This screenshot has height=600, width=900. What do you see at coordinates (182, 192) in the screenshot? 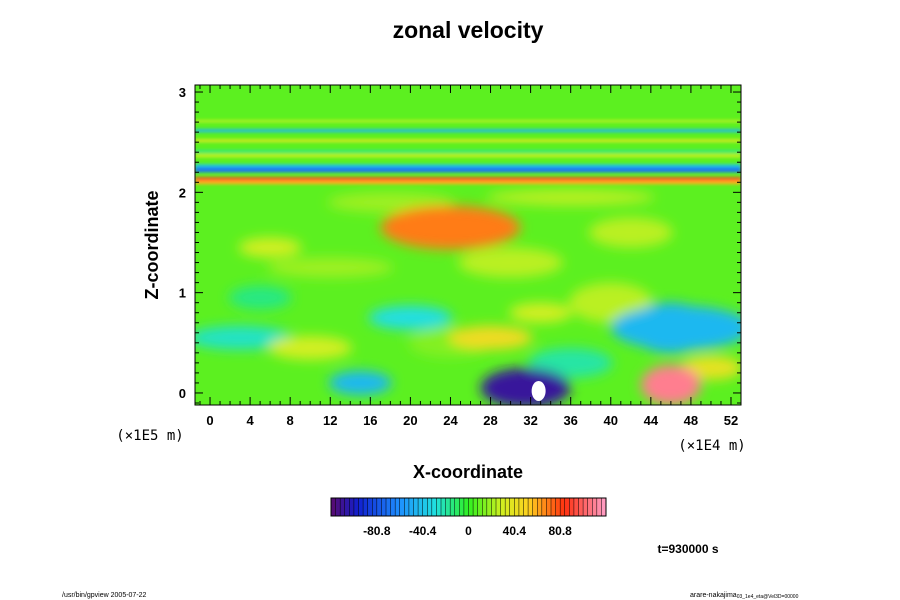
I see `y-tick-label: 2` at bounding box center [182, 192].